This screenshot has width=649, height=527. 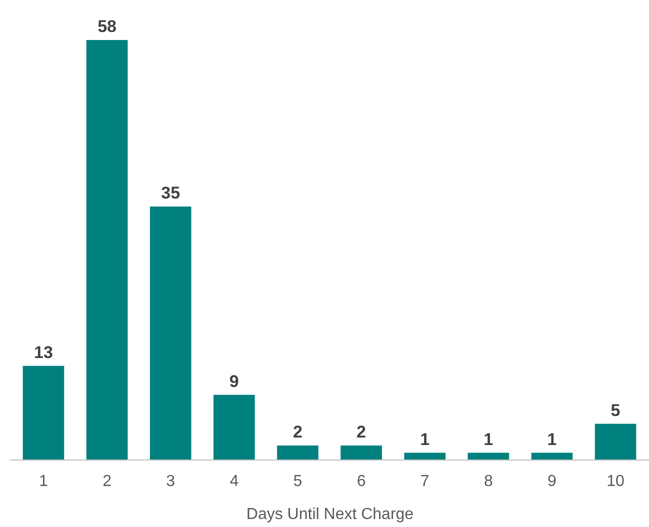 I want to click on data-label: 35, so click(x=170, y=193).